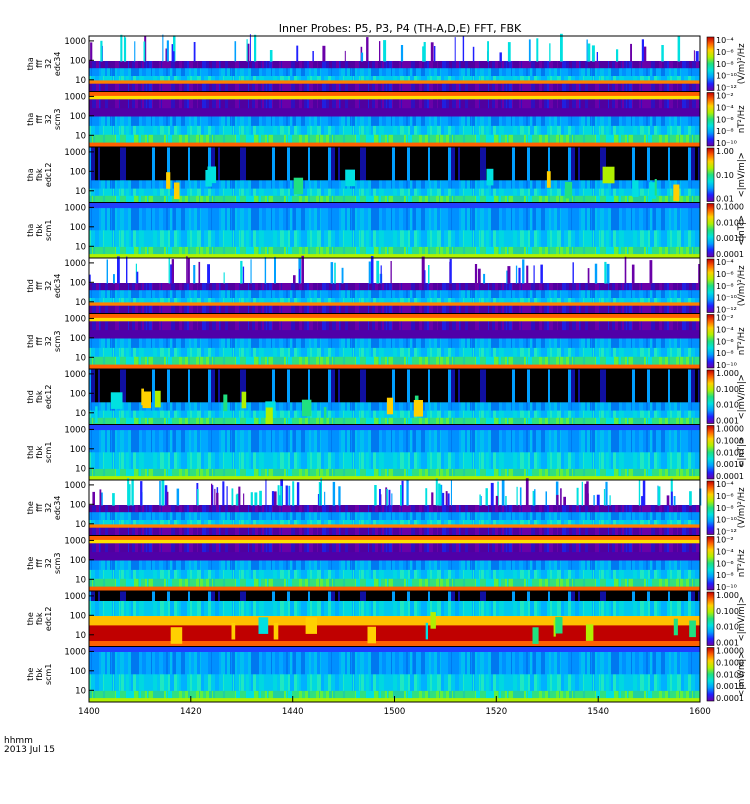 The width and height of the screenshot is (750, 804). Describe the element at coordinates (39, 452) in the screenshot. I see `panel-label-line: fbk` at that location.